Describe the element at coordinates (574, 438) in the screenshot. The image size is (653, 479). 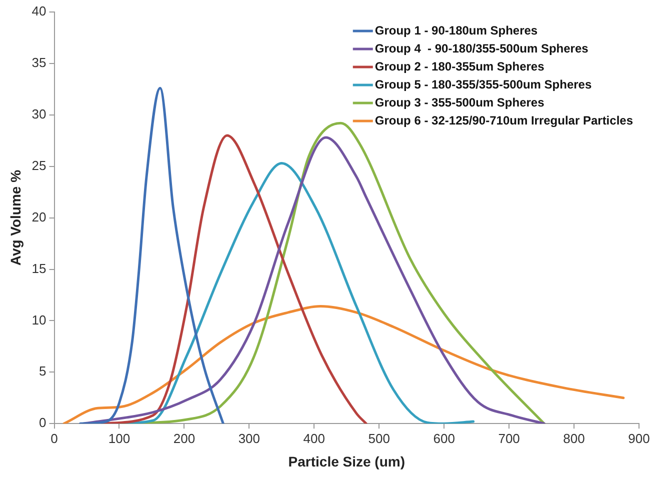
I see `x-tick-label: 800` at that location.